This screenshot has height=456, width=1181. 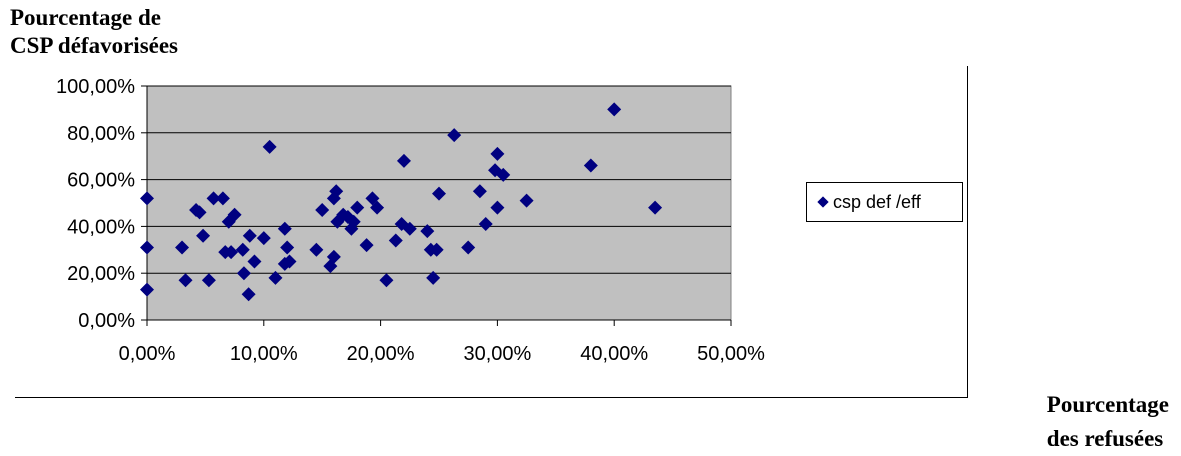 What do you see at coordinates (101, 134) in the screenshot?
I see `y-tick-label: 80,00%` at bounding box center [101, 134].